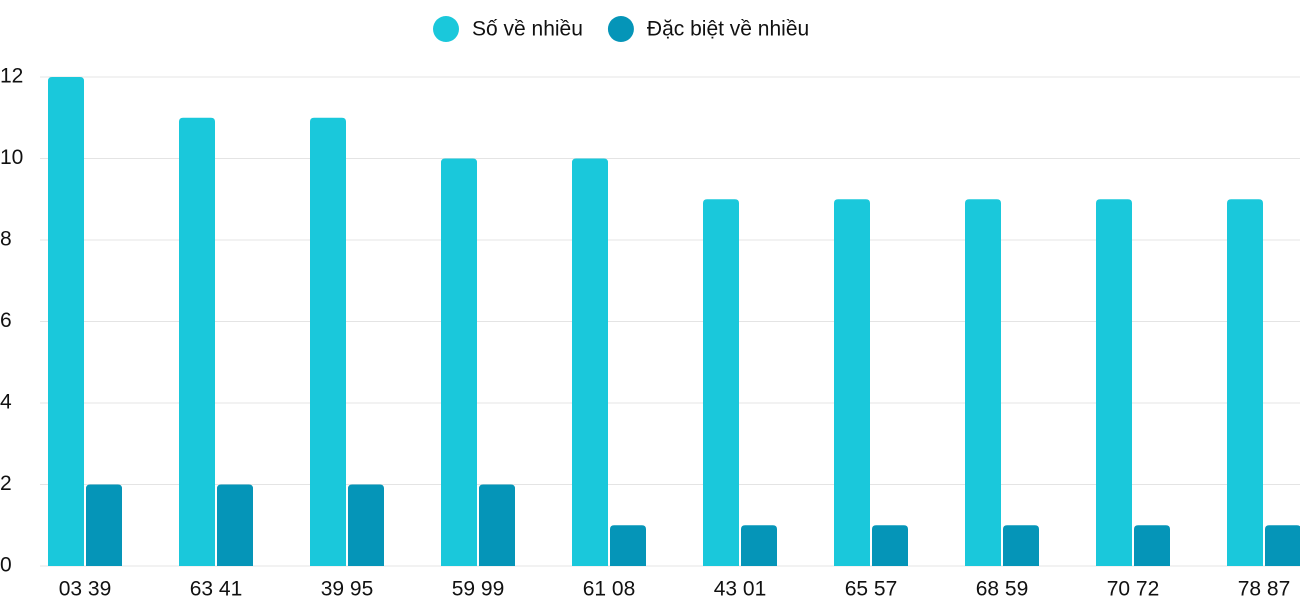 Image resolution: width=1300 pixels, height=600 pixels. I want to click on y-tick-label: 0, so click(6, 565).